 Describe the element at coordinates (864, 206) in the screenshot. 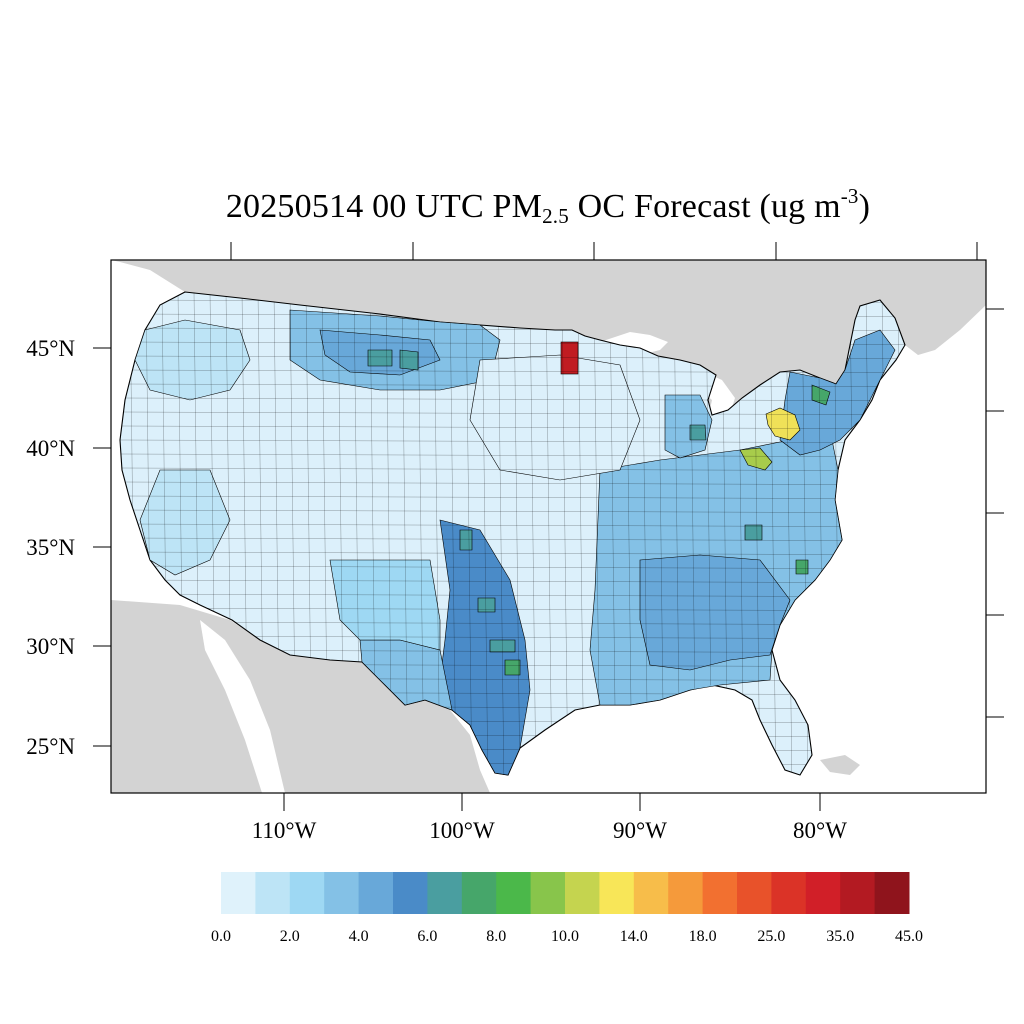

I see `title-suffix: )` at that location.